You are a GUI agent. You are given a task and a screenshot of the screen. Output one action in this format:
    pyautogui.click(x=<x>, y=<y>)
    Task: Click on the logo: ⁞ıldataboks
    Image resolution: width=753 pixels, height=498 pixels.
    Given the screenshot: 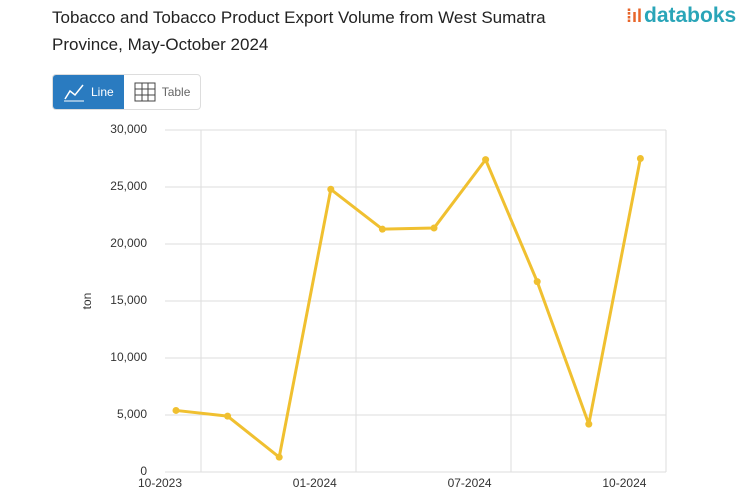 What is the action you would take?
    pyautogui.click(x=681, y=15)
    